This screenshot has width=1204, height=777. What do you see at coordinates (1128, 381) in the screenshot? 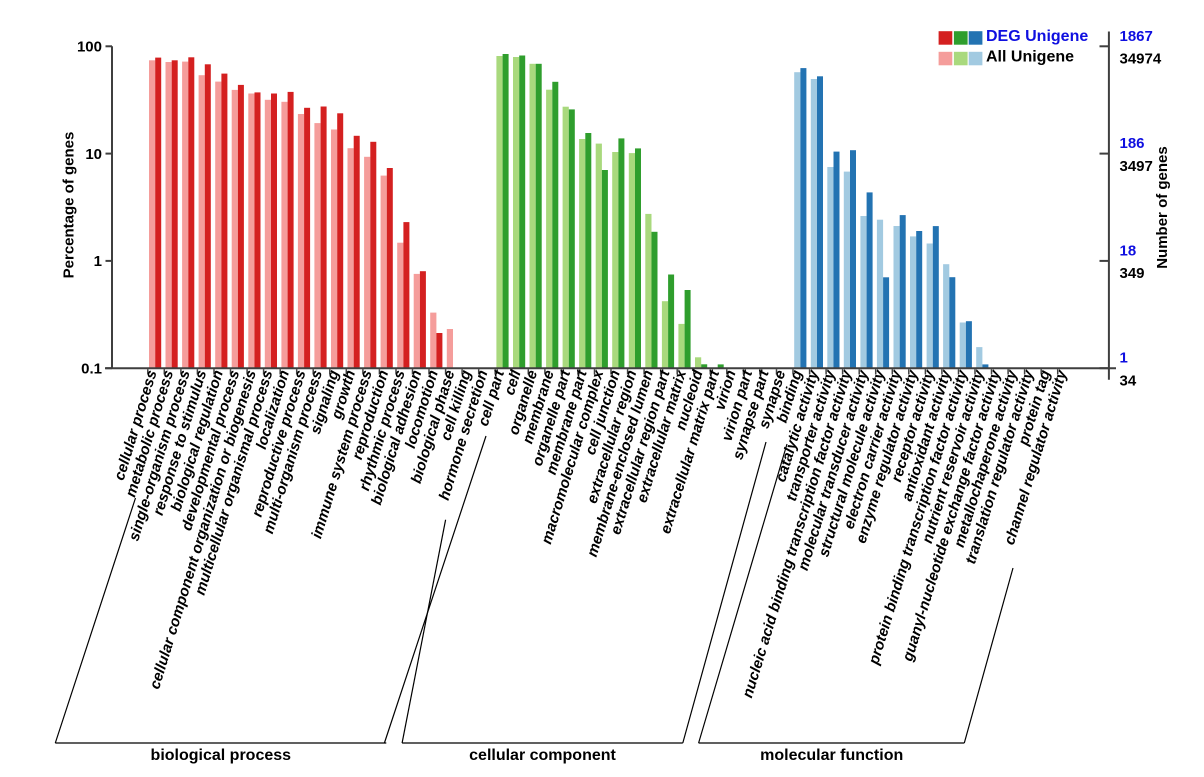
I see `svg-text: 34` at bounding box center [1128, 381].